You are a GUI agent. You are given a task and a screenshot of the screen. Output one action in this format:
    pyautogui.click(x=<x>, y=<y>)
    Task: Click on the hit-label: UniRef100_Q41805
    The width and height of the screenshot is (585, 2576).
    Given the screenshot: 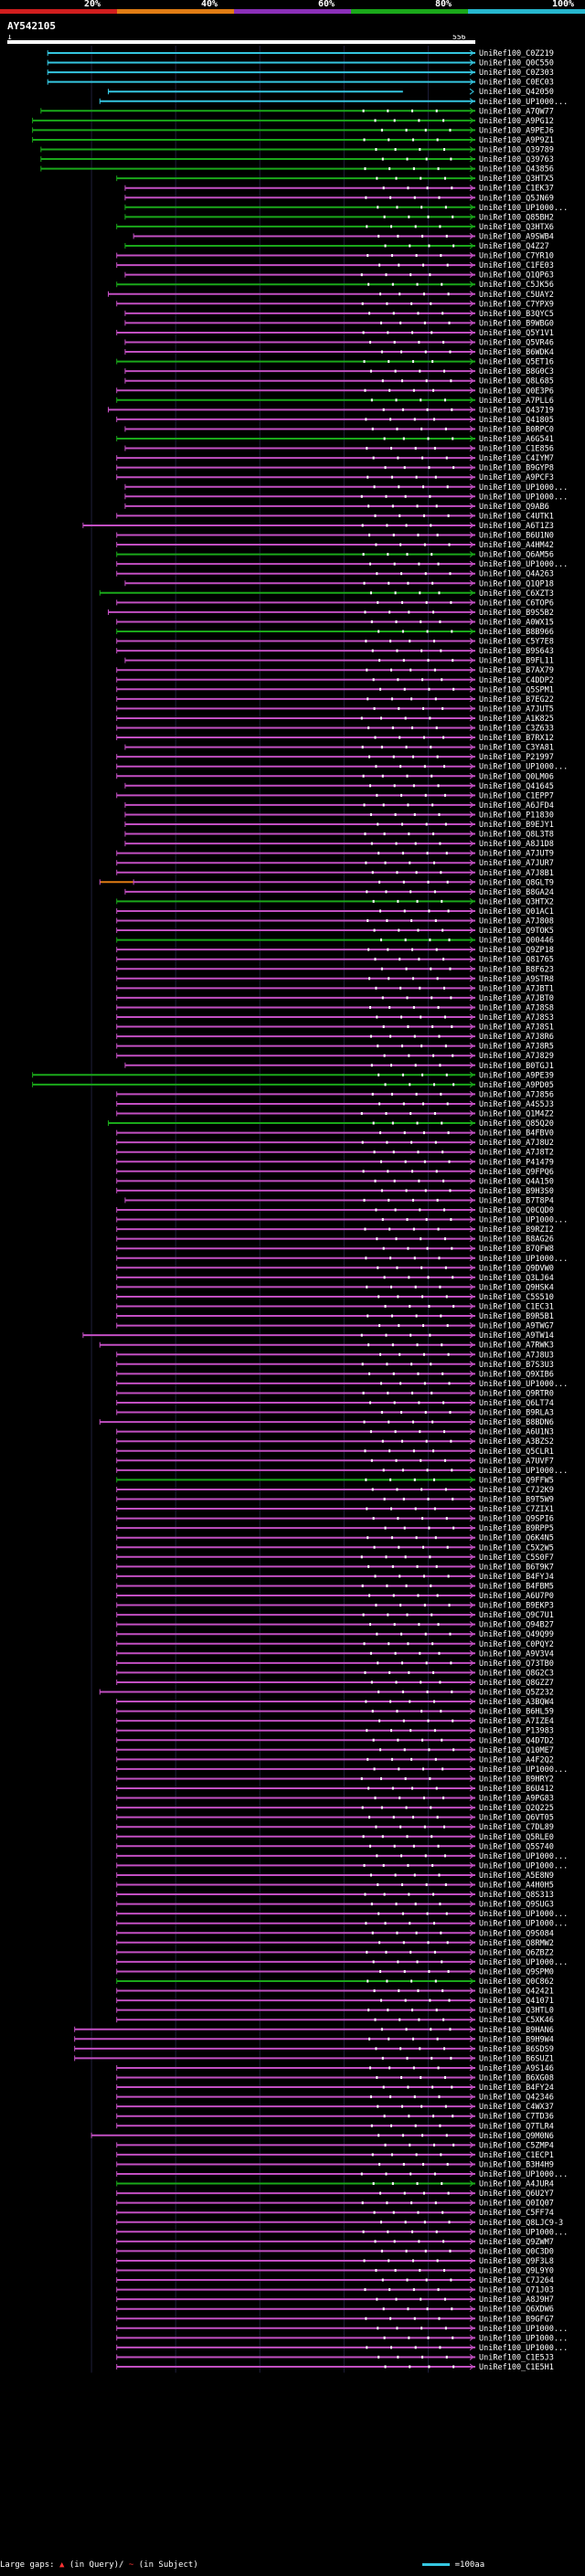 What is the action you would take?
    pyautogui.click(x=516, y=420)
    